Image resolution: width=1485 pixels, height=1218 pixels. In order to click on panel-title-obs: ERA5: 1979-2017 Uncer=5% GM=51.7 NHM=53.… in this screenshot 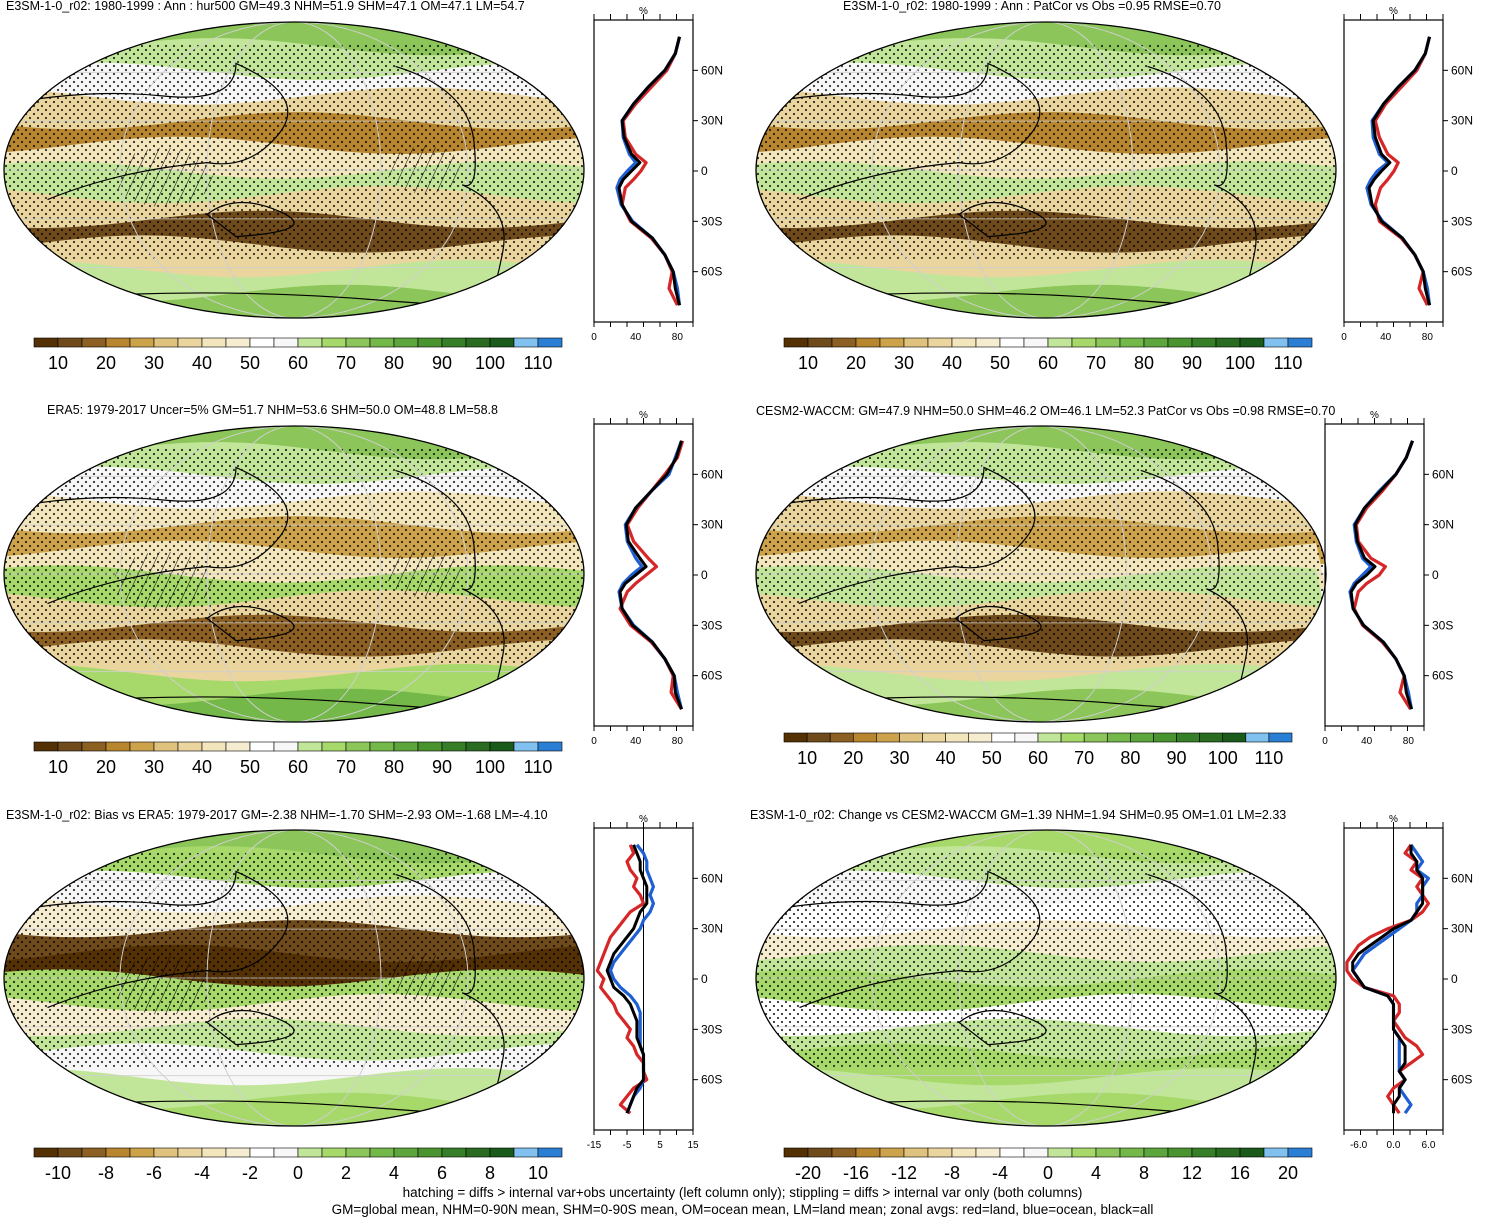, I will do `click(272, 410)`.